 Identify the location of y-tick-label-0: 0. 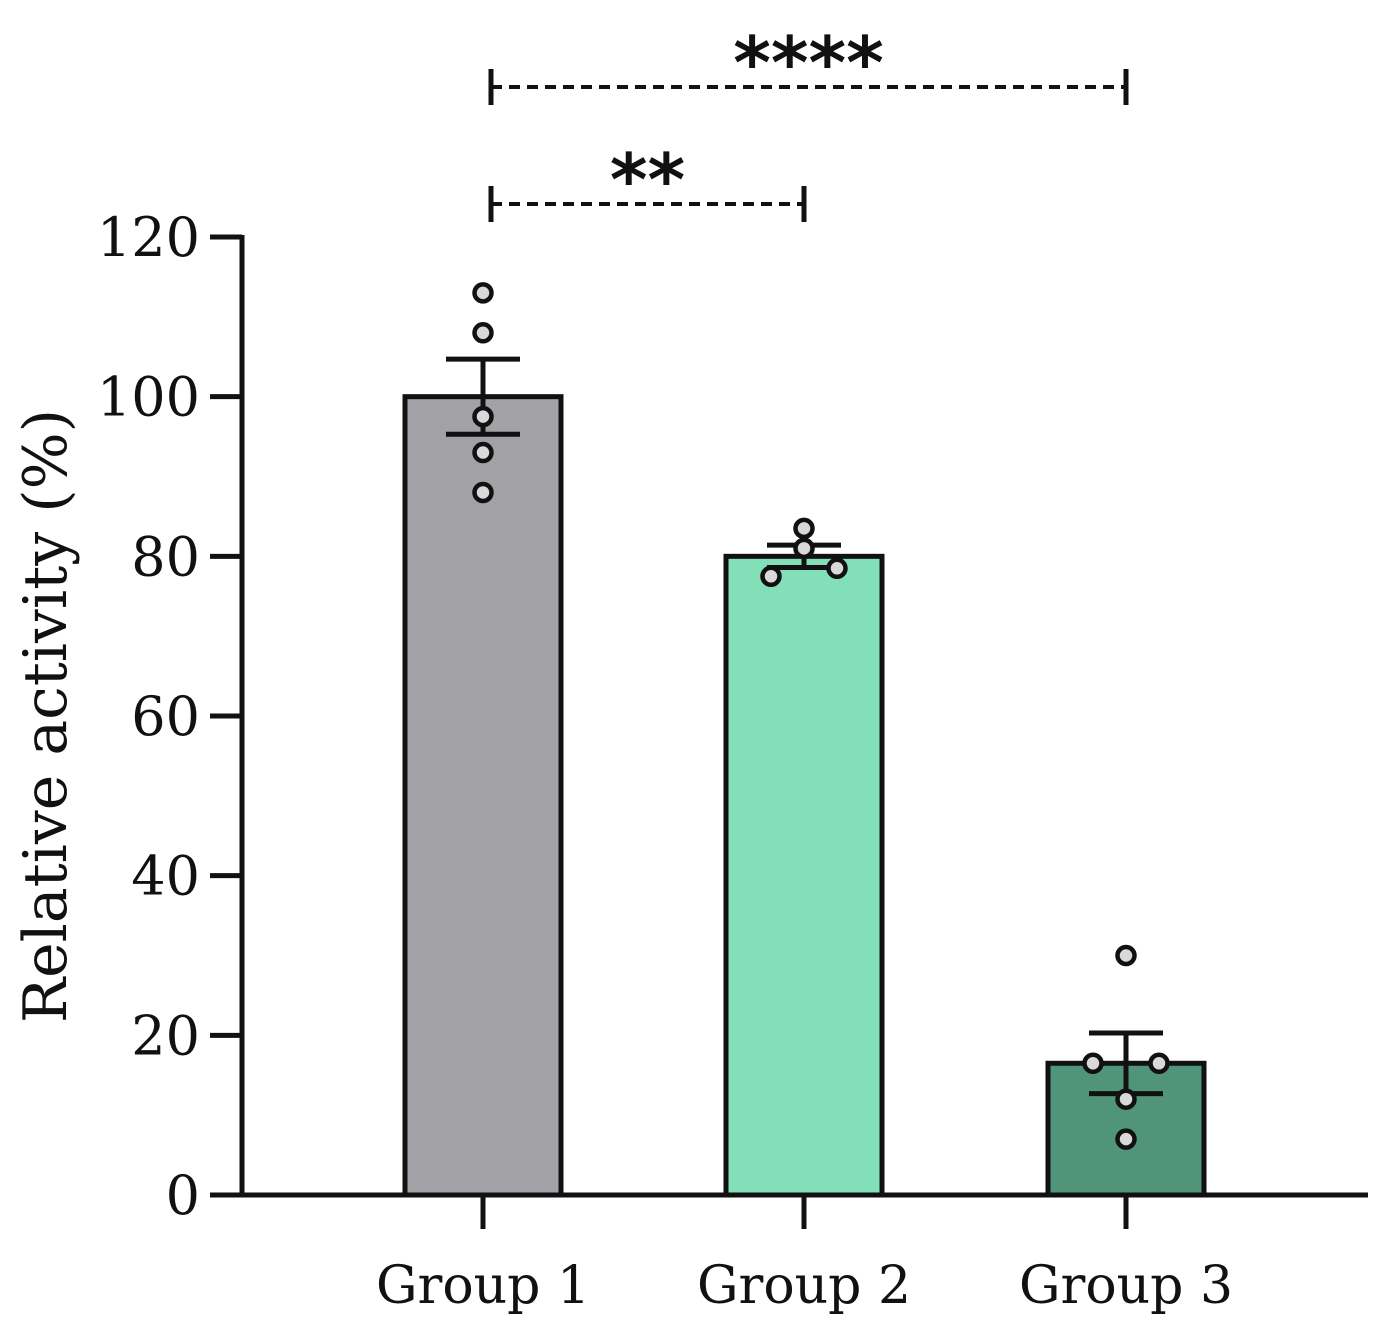
(183, 1195).